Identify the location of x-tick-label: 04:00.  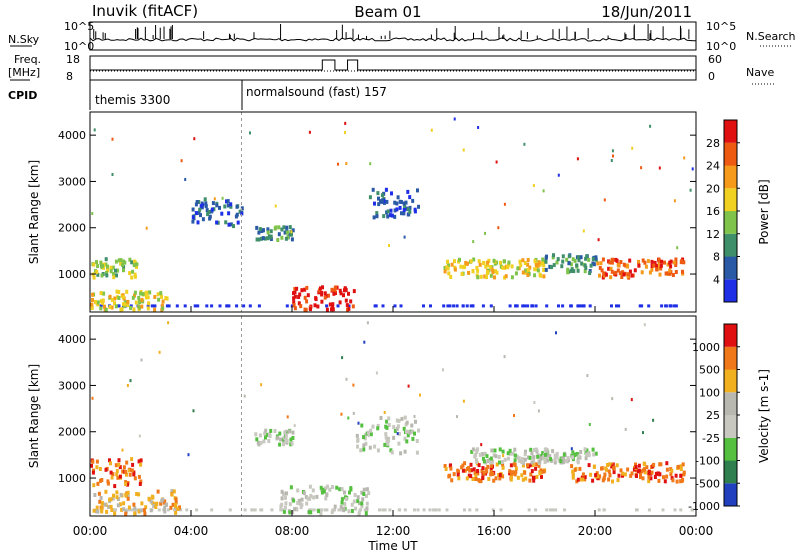
(191, 531).